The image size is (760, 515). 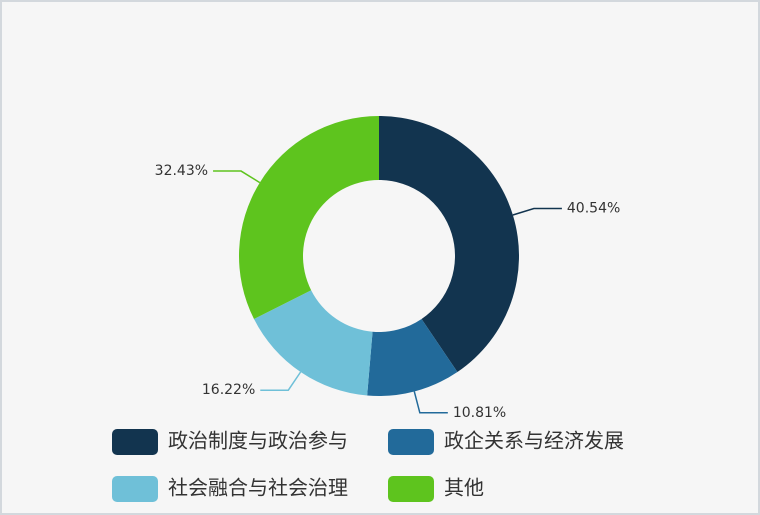 I want to click on data-label: 16.22%, so click(x=228, y=390).